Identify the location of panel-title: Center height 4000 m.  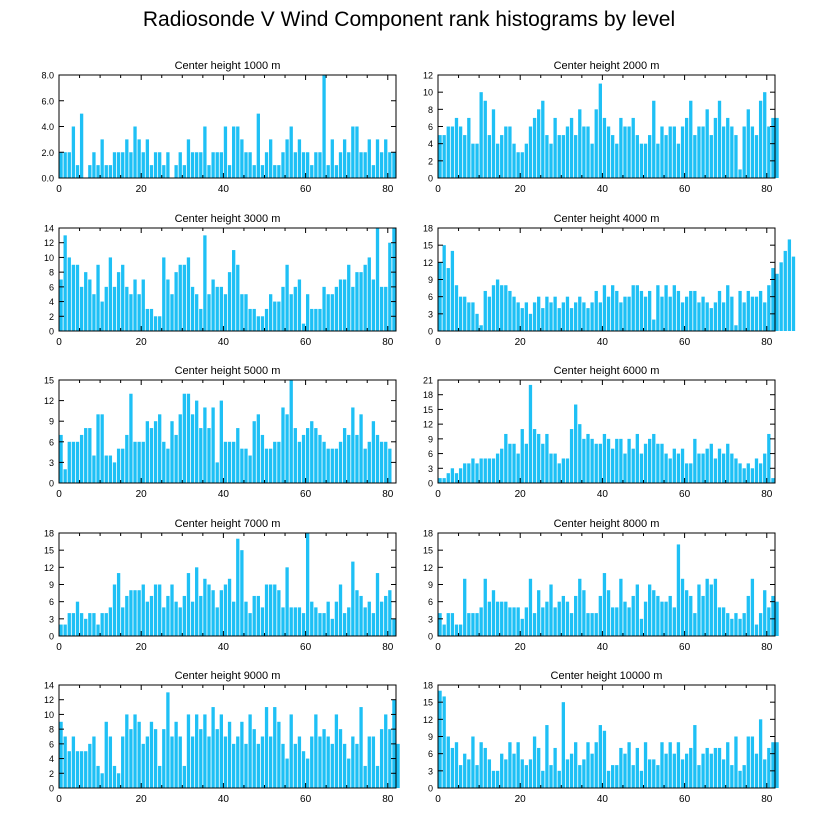
(607, 219).